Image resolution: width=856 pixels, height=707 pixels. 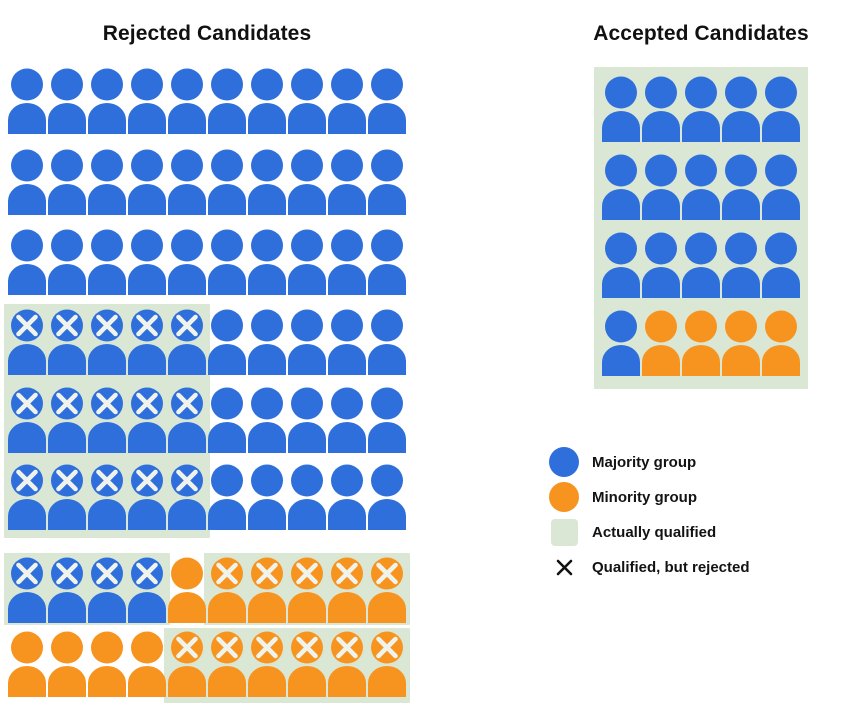 What do you see at coordinates (564, 497) in the screenshot?
I see `minority-group-swatch-icon` at bounding box center [564, 497].